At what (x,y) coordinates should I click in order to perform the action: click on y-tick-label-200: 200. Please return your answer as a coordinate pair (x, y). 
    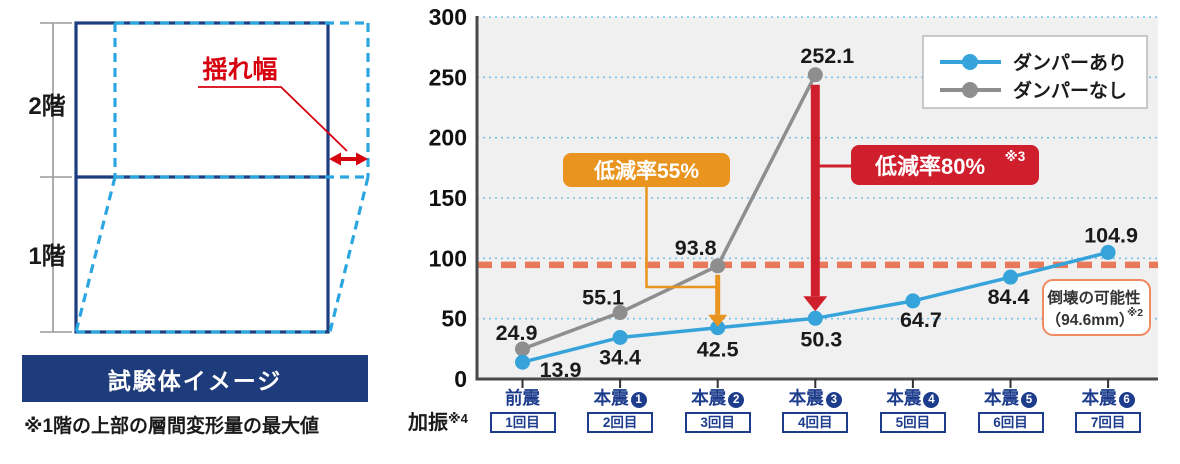
    Looking at the image, I should click on (448, 138).